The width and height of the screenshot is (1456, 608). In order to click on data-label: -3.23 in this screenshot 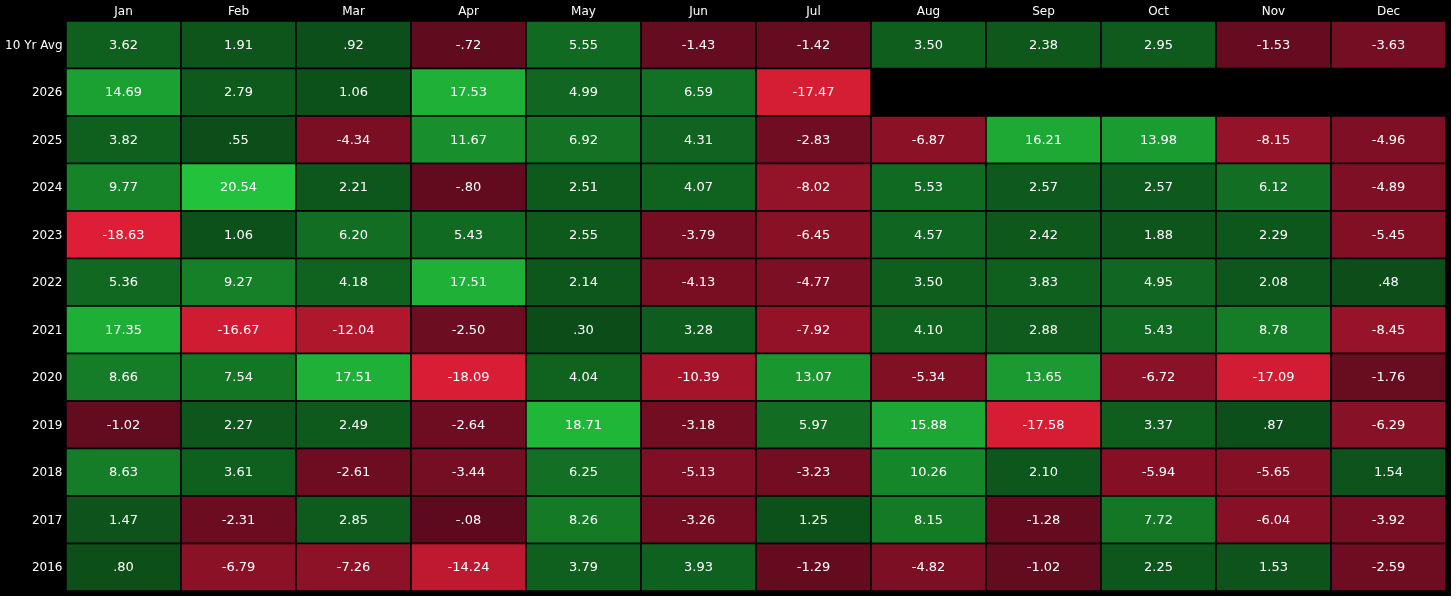, I will do `click(813, 472)`.